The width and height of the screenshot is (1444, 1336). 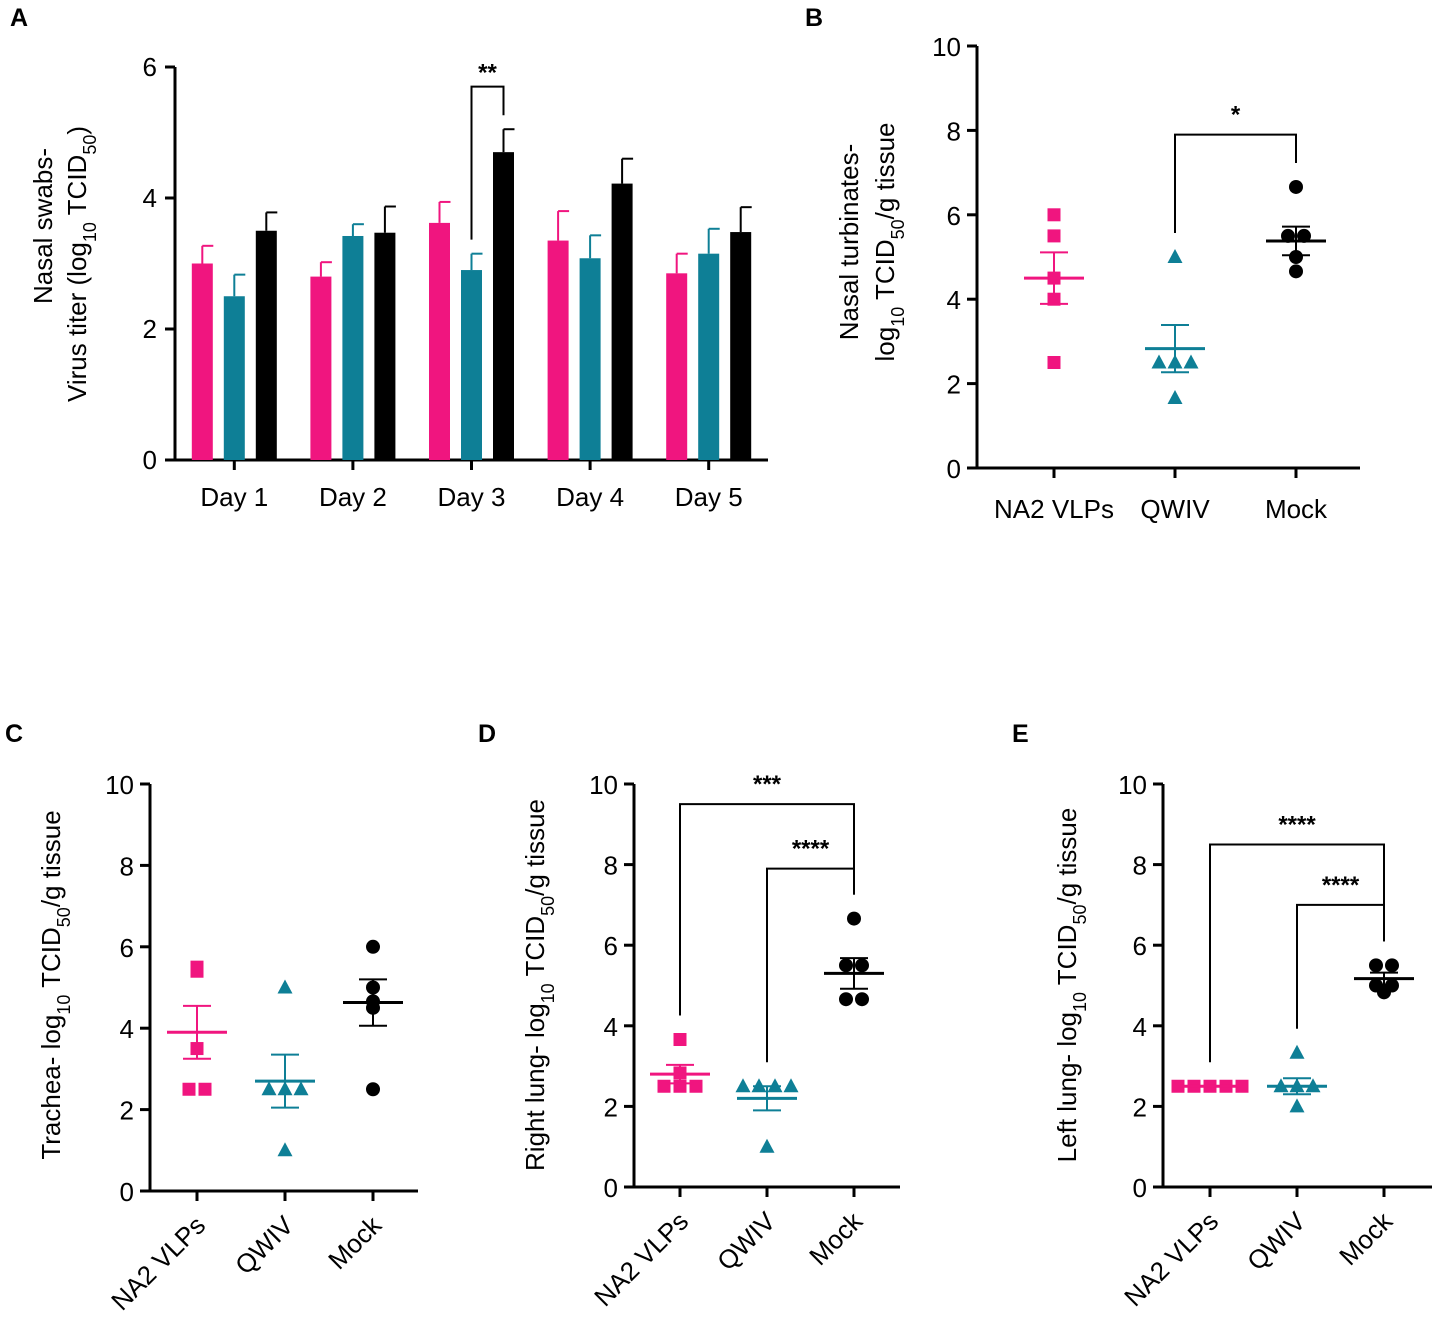 I want to click on panel-label-a: A, so click(x=19, y=18).